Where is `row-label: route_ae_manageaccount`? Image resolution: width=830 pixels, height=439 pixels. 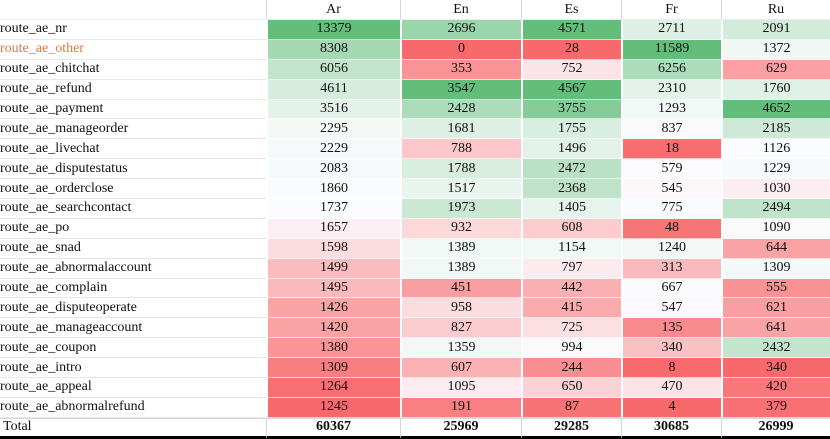 row-label: route_ae_manageaccount is located at coordinates (133, 328).